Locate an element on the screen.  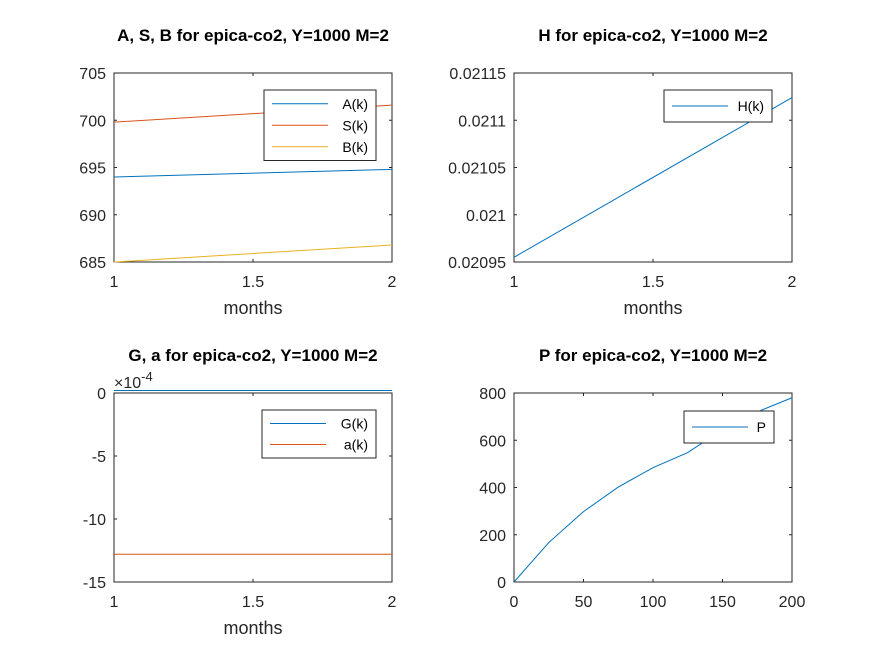
y-tick-label: 400 is located at coordinates (492, 489).